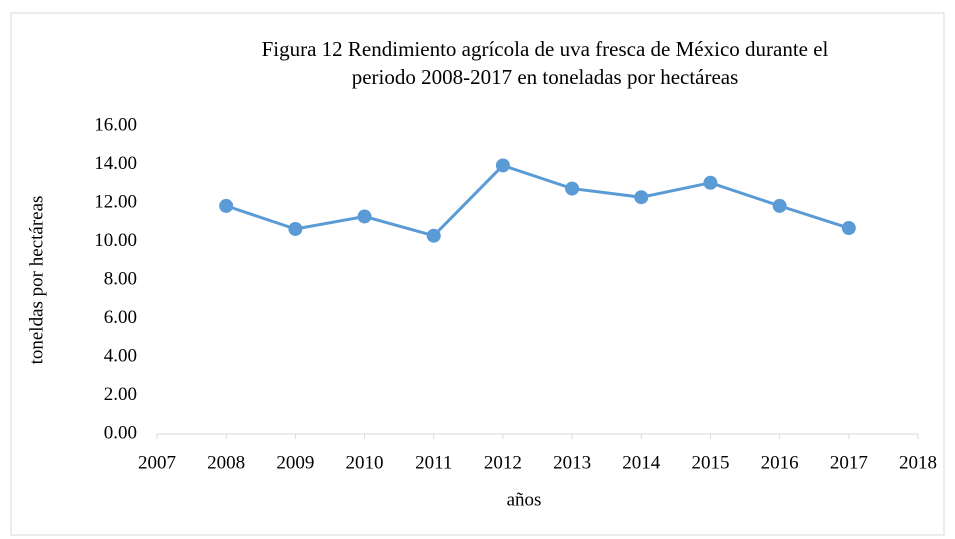 This screenshot has width=955, height=539. Describe the element at coordinates (157, 462) in the screenshot. I see `x-tick-label: 2007` at that location.